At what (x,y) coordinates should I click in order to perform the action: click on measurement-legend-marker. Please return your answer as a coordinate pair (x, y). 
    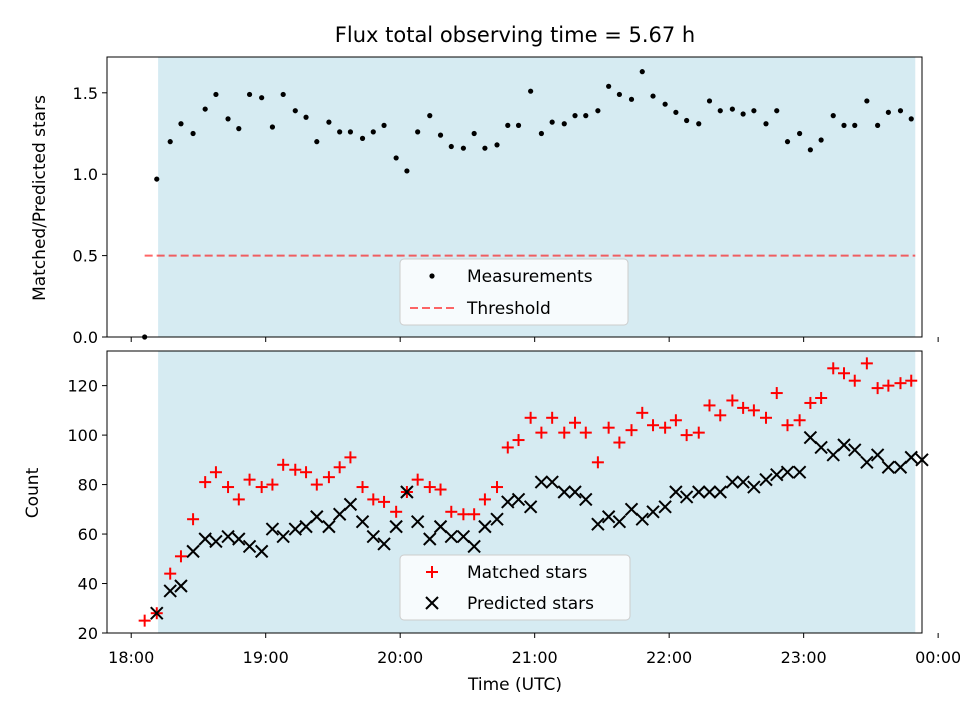
    Looking at the image, I should click on (432, 276).